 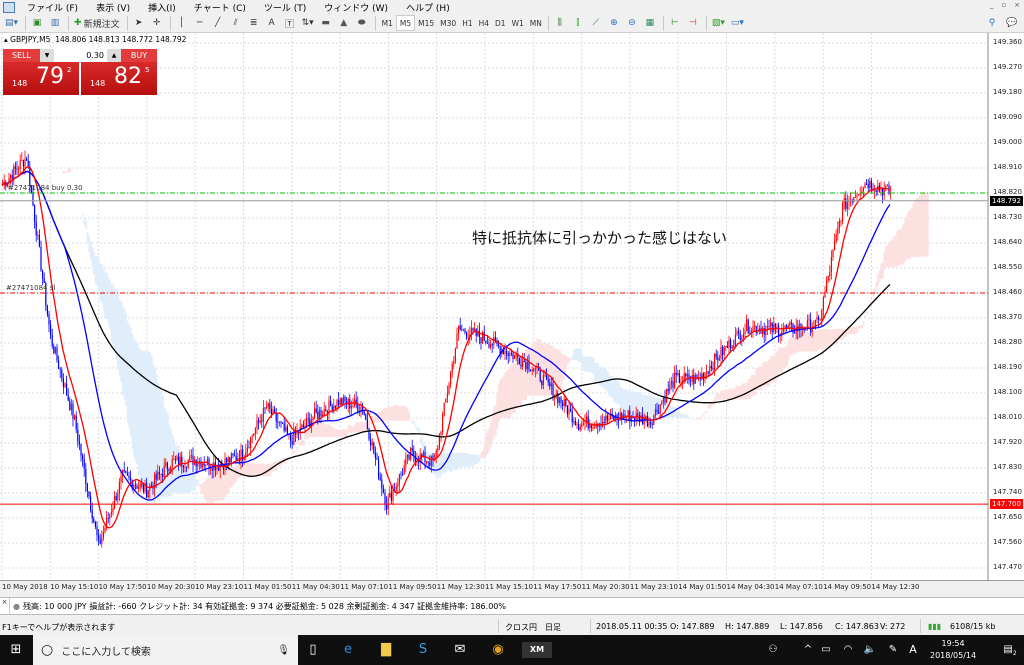 What do you see at coordinates (737, 23) in the screenshot?
I see `periods-icon: ▭▾` at bounding box center [737, 23].